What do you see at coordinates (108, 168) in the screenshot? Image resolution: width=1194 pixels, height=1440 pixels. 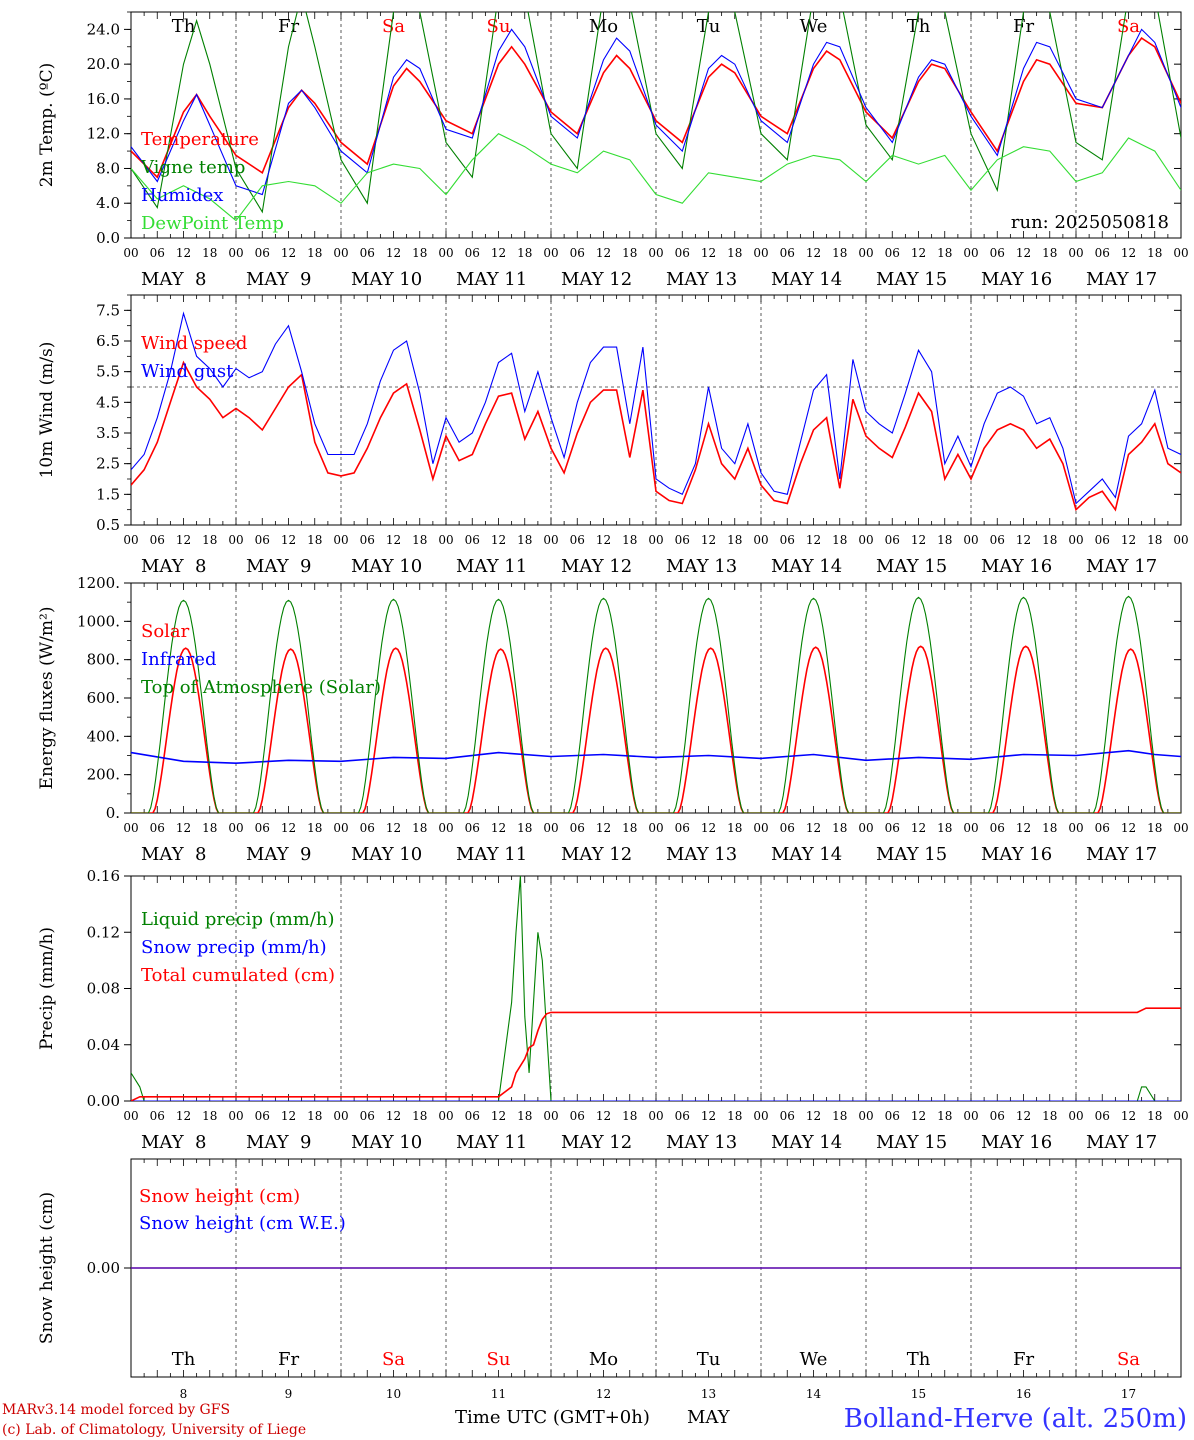 I see `y-tick-label: 8.0` at bounding box center [108, 168].